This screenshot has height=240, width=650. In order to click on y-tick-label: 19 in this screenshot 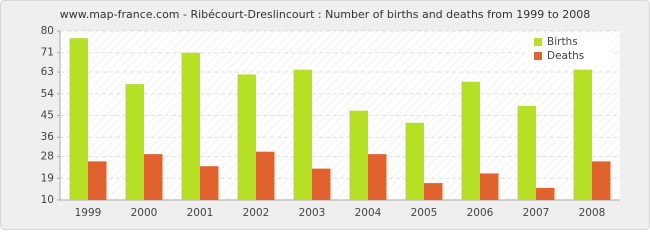, I will do `click(47, 178)`.